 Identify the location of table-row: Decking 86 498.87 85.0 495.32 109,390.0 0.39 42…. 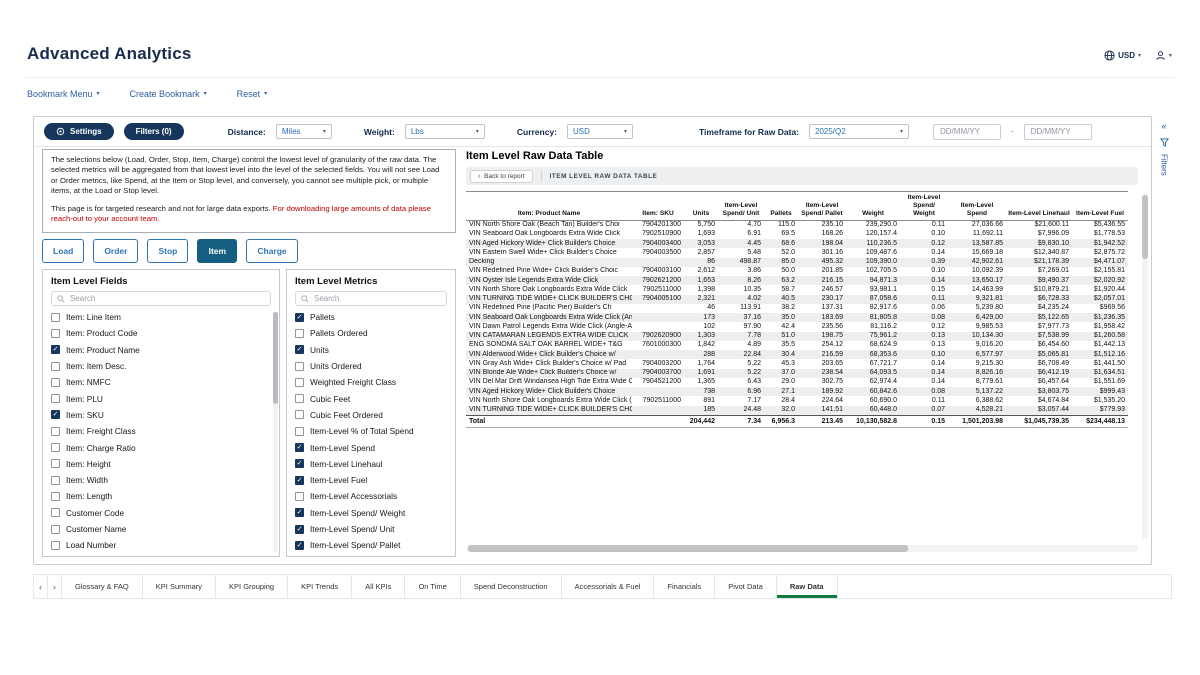
(797, 262).